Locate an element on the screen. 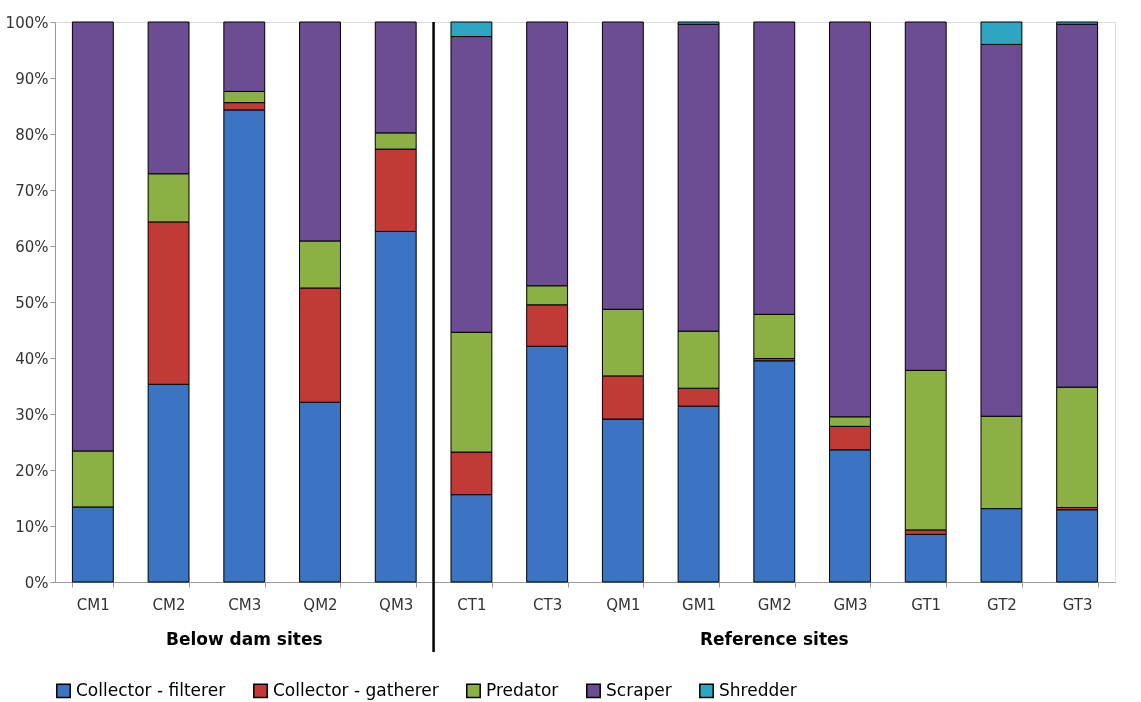  x-tick-label: CM3 is located at coordinates (245, 604).